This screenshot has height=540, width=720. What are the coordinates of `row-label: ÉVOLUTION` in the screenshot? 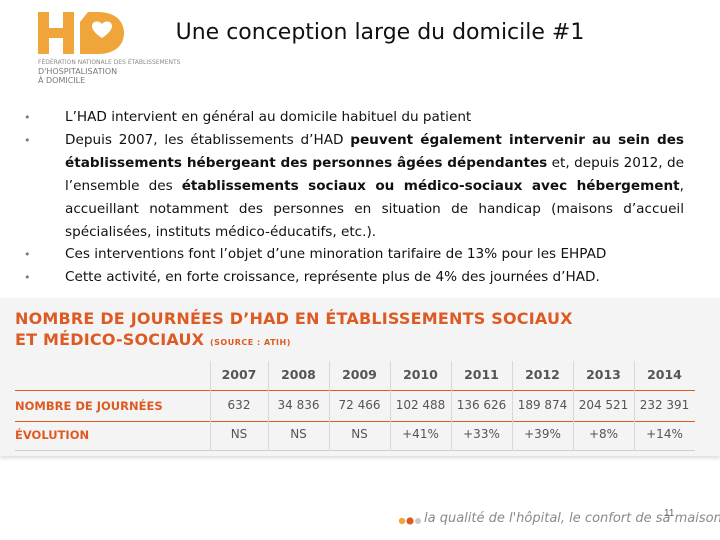 It's located at (52, 435).